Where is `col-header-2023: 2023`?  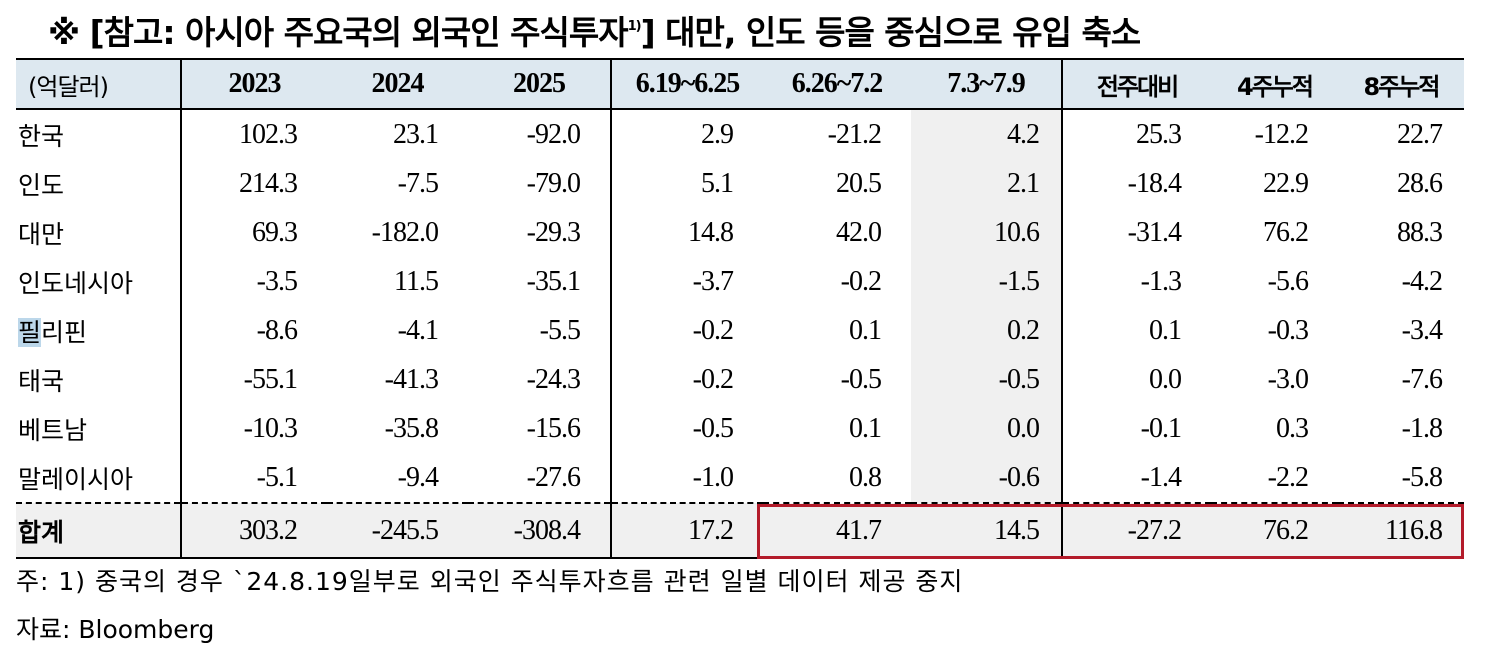
col-header-2023: 2023 is located at coordinates (253, 84).